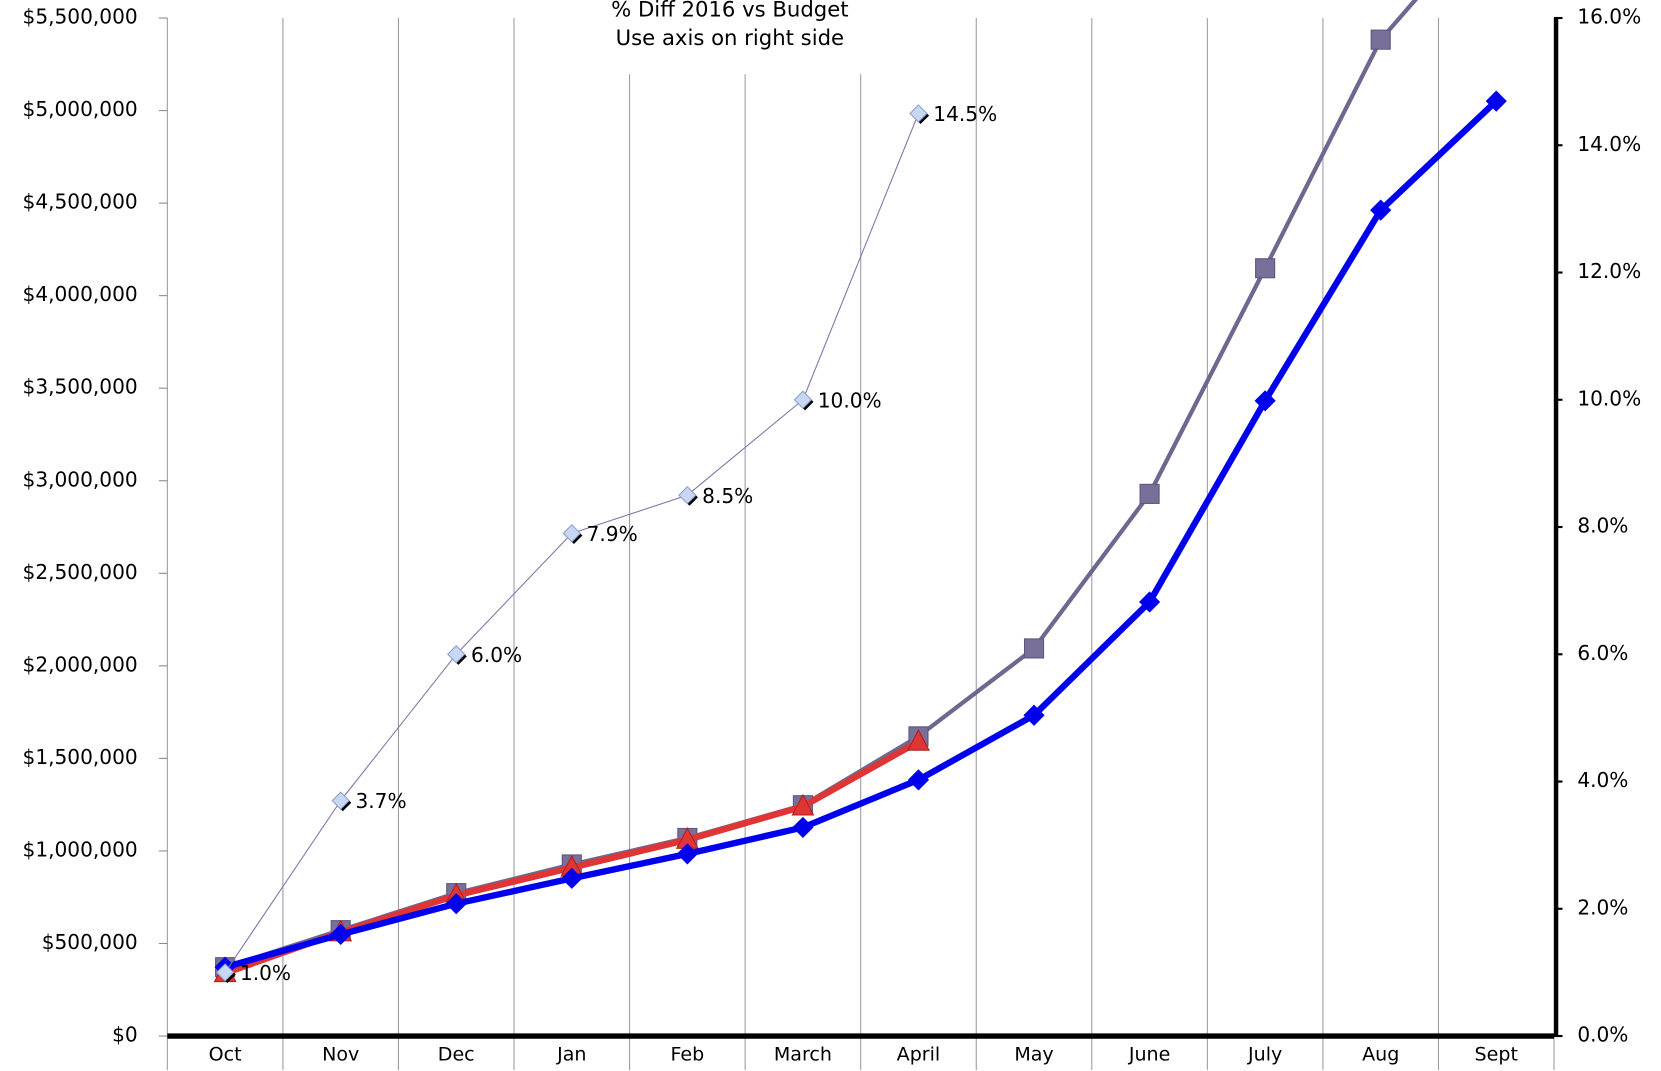 This screenshot has height=1071, width=1661. I want to click on x-tick-label: Oct, so click(225, 1055).